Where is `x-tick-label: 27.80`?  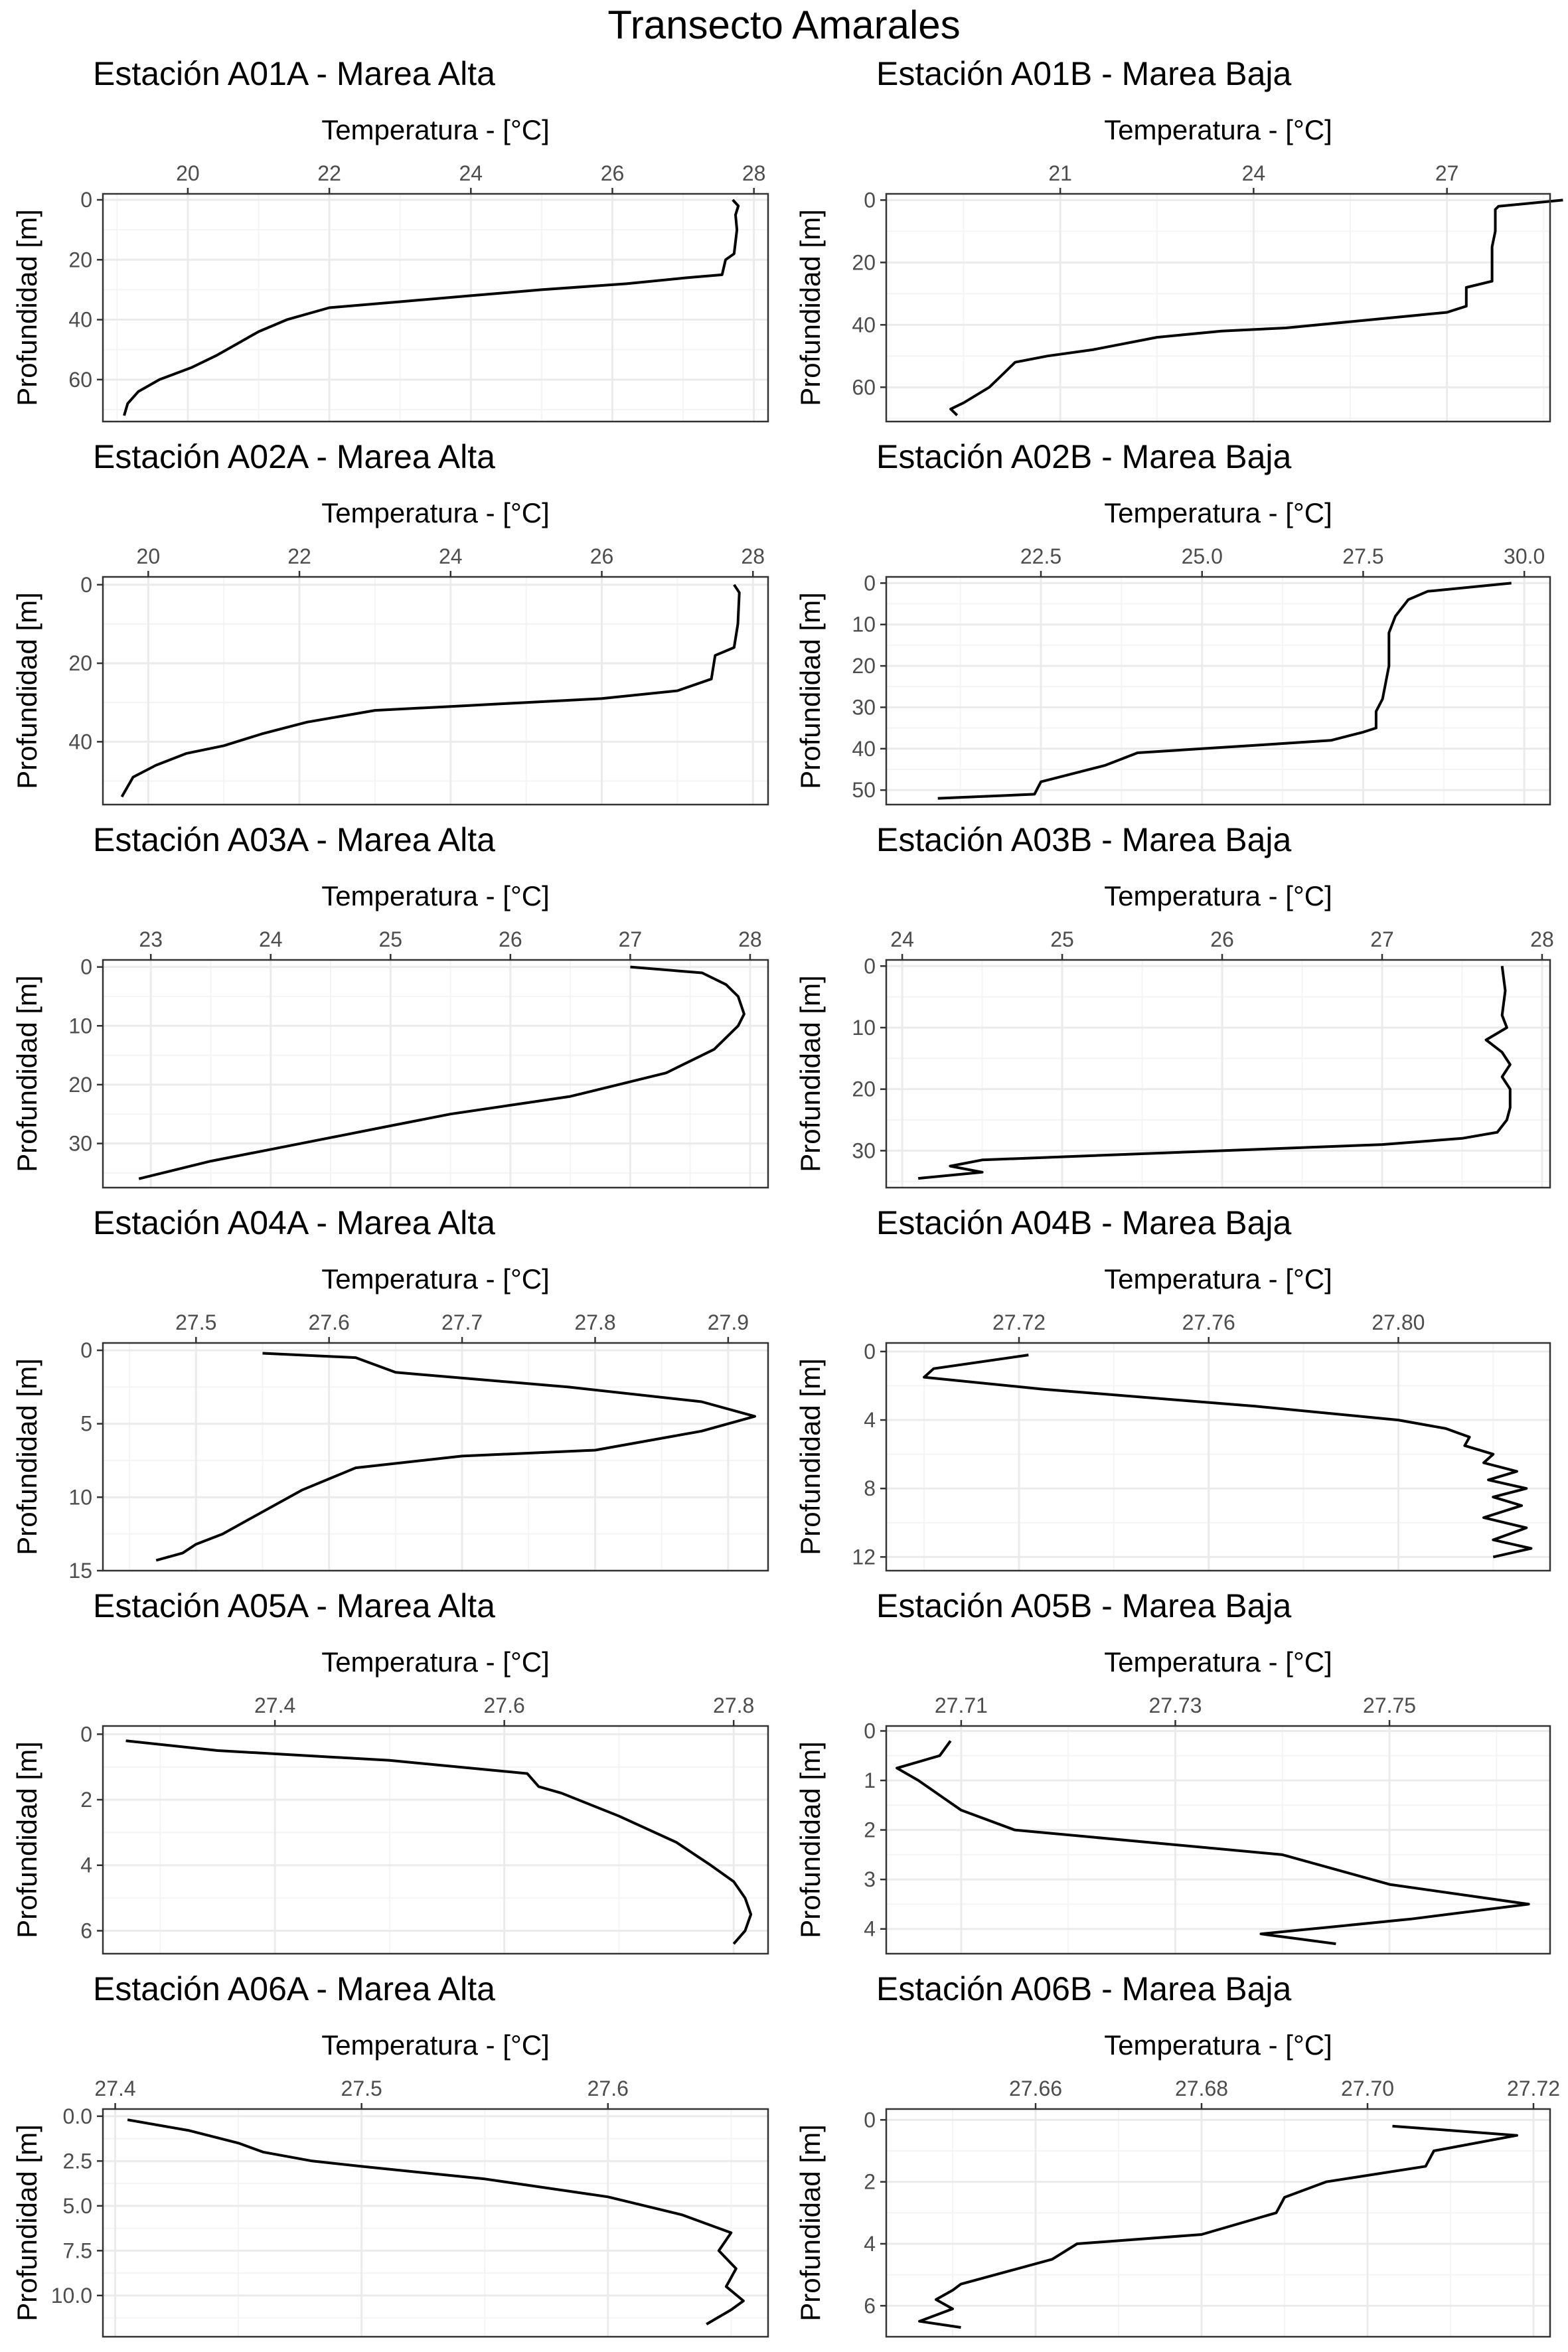 x-tick-label: 27.80 is located at coordinates (1399, 1322).